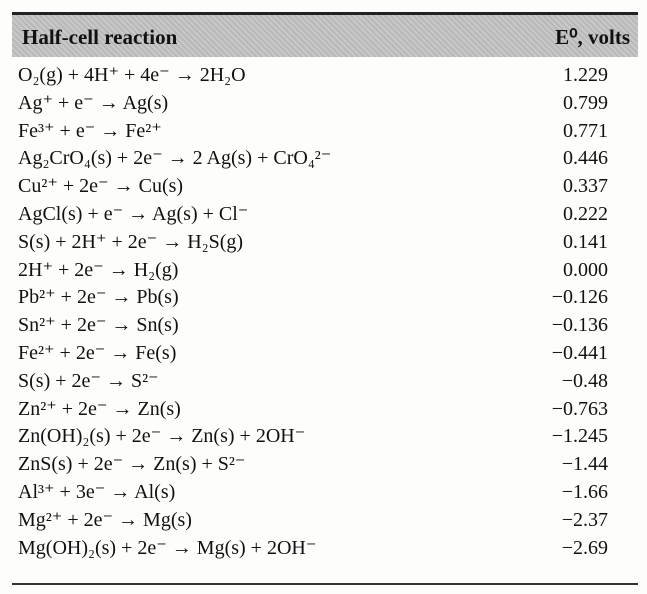  What do you see at coordinates (584, 464) in the screenshot?
I see `potential-cell: −1.44` at bounding box center [584, 464].